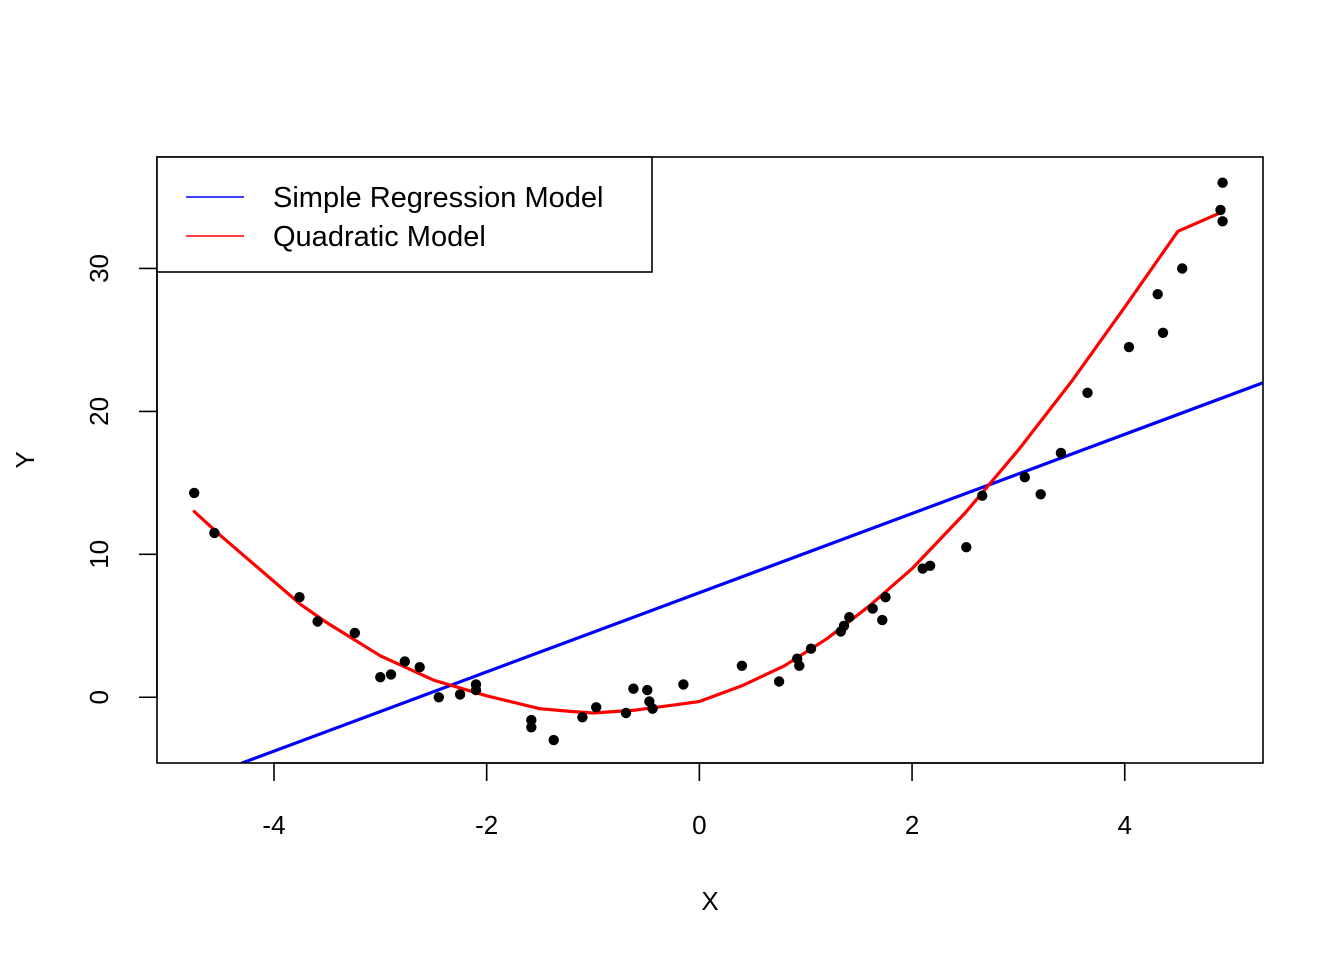 The height and width of the screenshot is (960, 1344). I want to click on x-tick-label: -2, so click(486, 825).